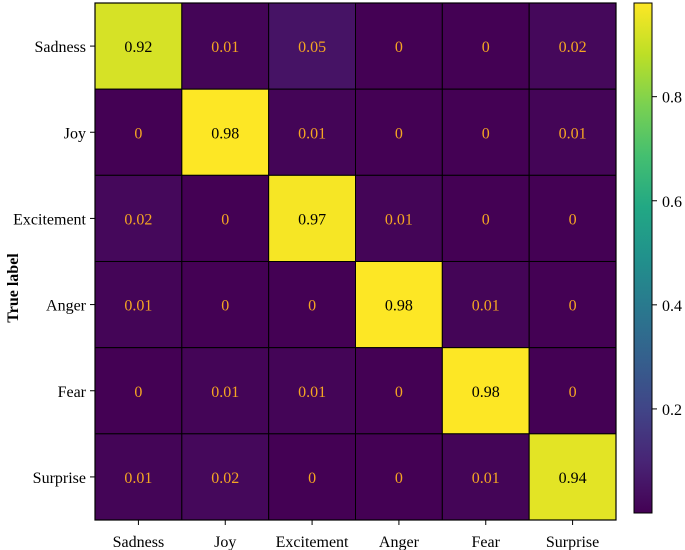 This screenshot has height=550, width=685. I want to click on cell-value-label: 0.05, so click(312, 47).